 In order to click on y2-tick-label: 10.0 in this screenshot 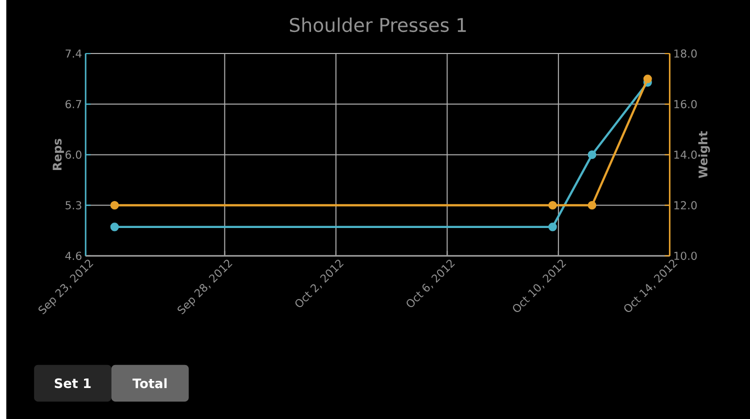, I will do `click(685, 255)`.